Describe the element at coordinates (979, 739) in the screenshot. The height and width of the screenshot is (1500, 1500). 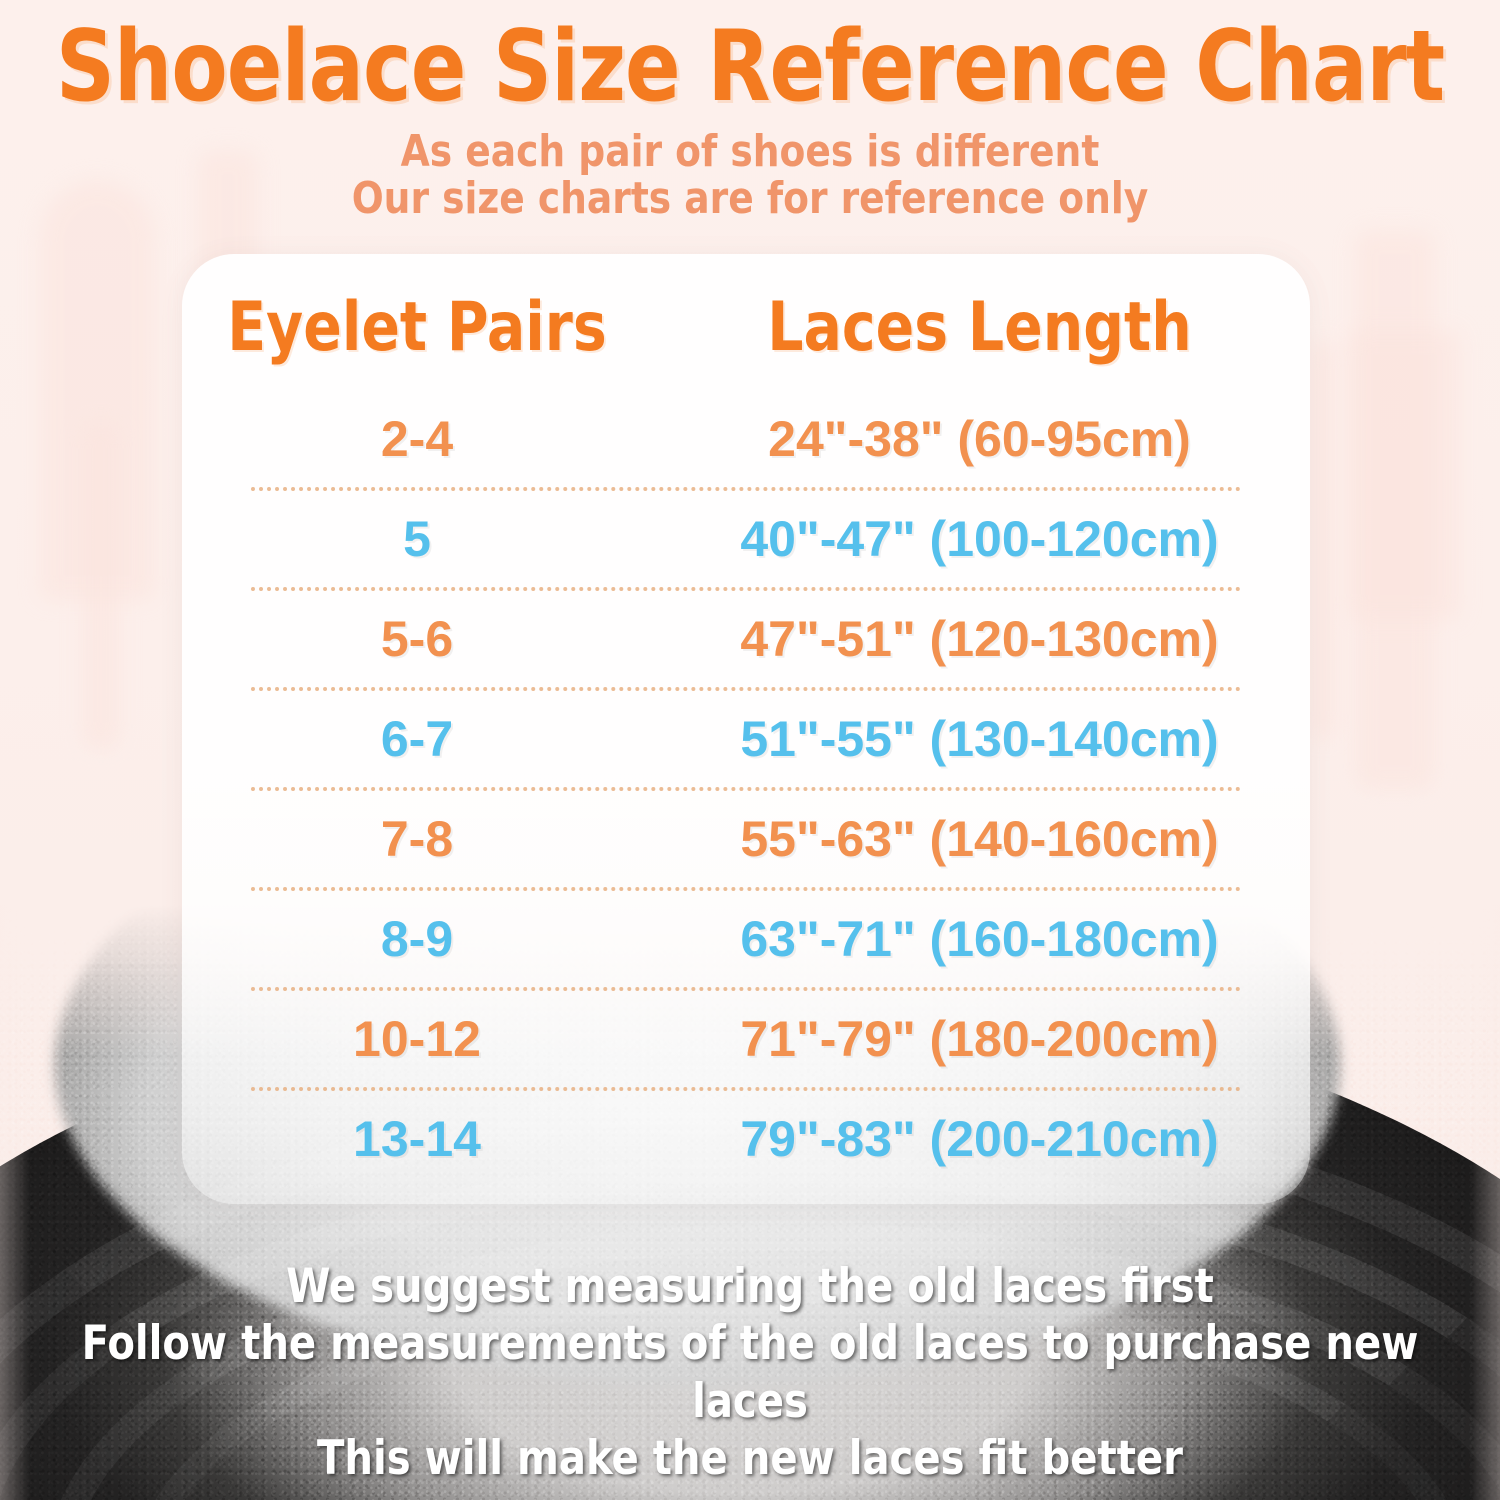
I see `cell-laces-length: 51"-55" (130-140cm)` at that location.